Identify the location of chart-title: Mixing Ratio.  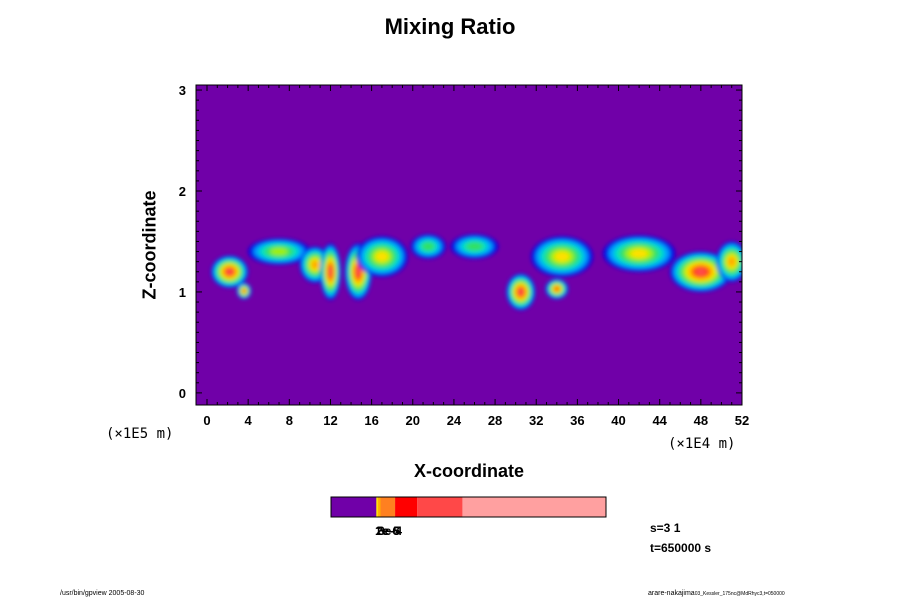
(450, 26).